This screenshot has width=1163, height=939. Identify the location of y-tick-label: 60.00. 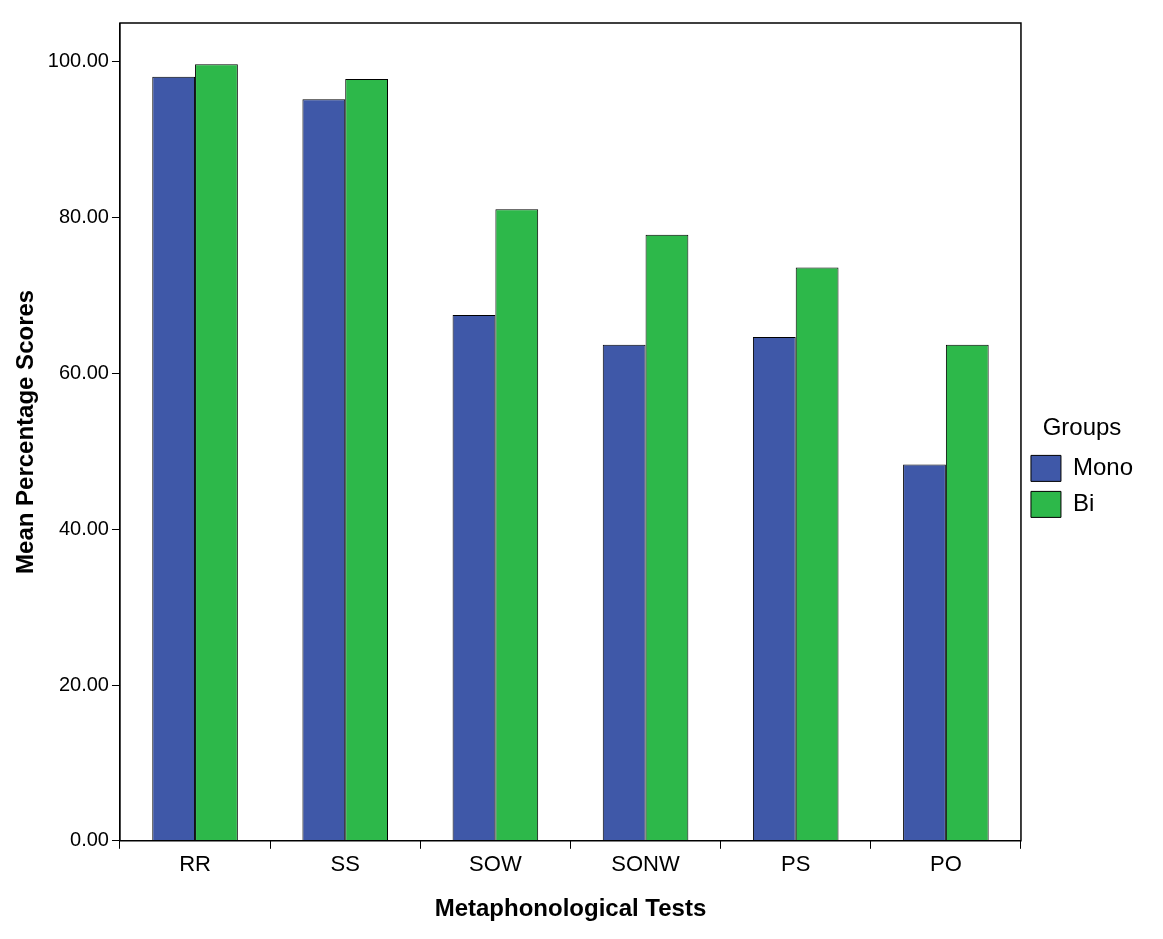
(83, 372).